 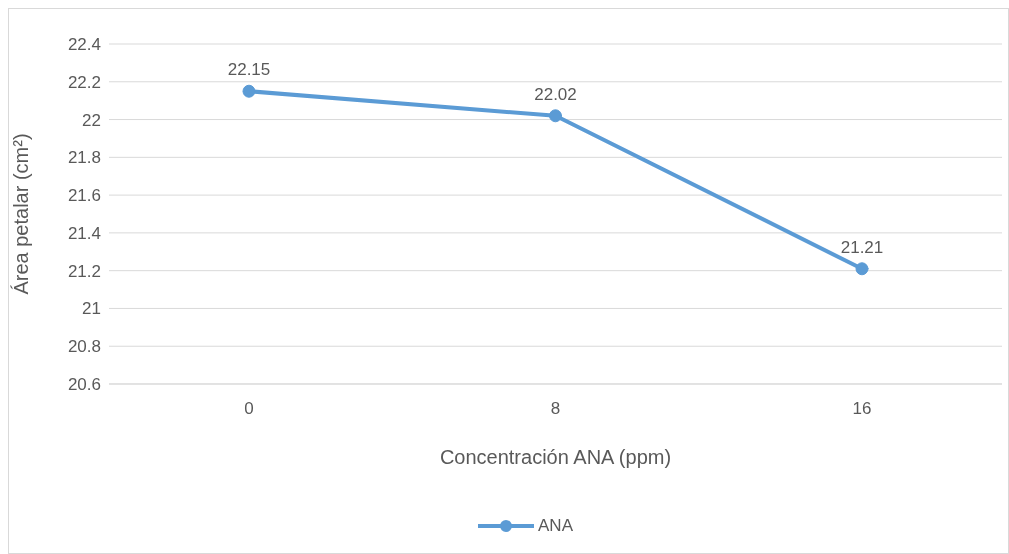 What do you see at coordinates (862, 247) in the screenshot?
I see `data-label: 21.21` at bounding box center [862, 247].